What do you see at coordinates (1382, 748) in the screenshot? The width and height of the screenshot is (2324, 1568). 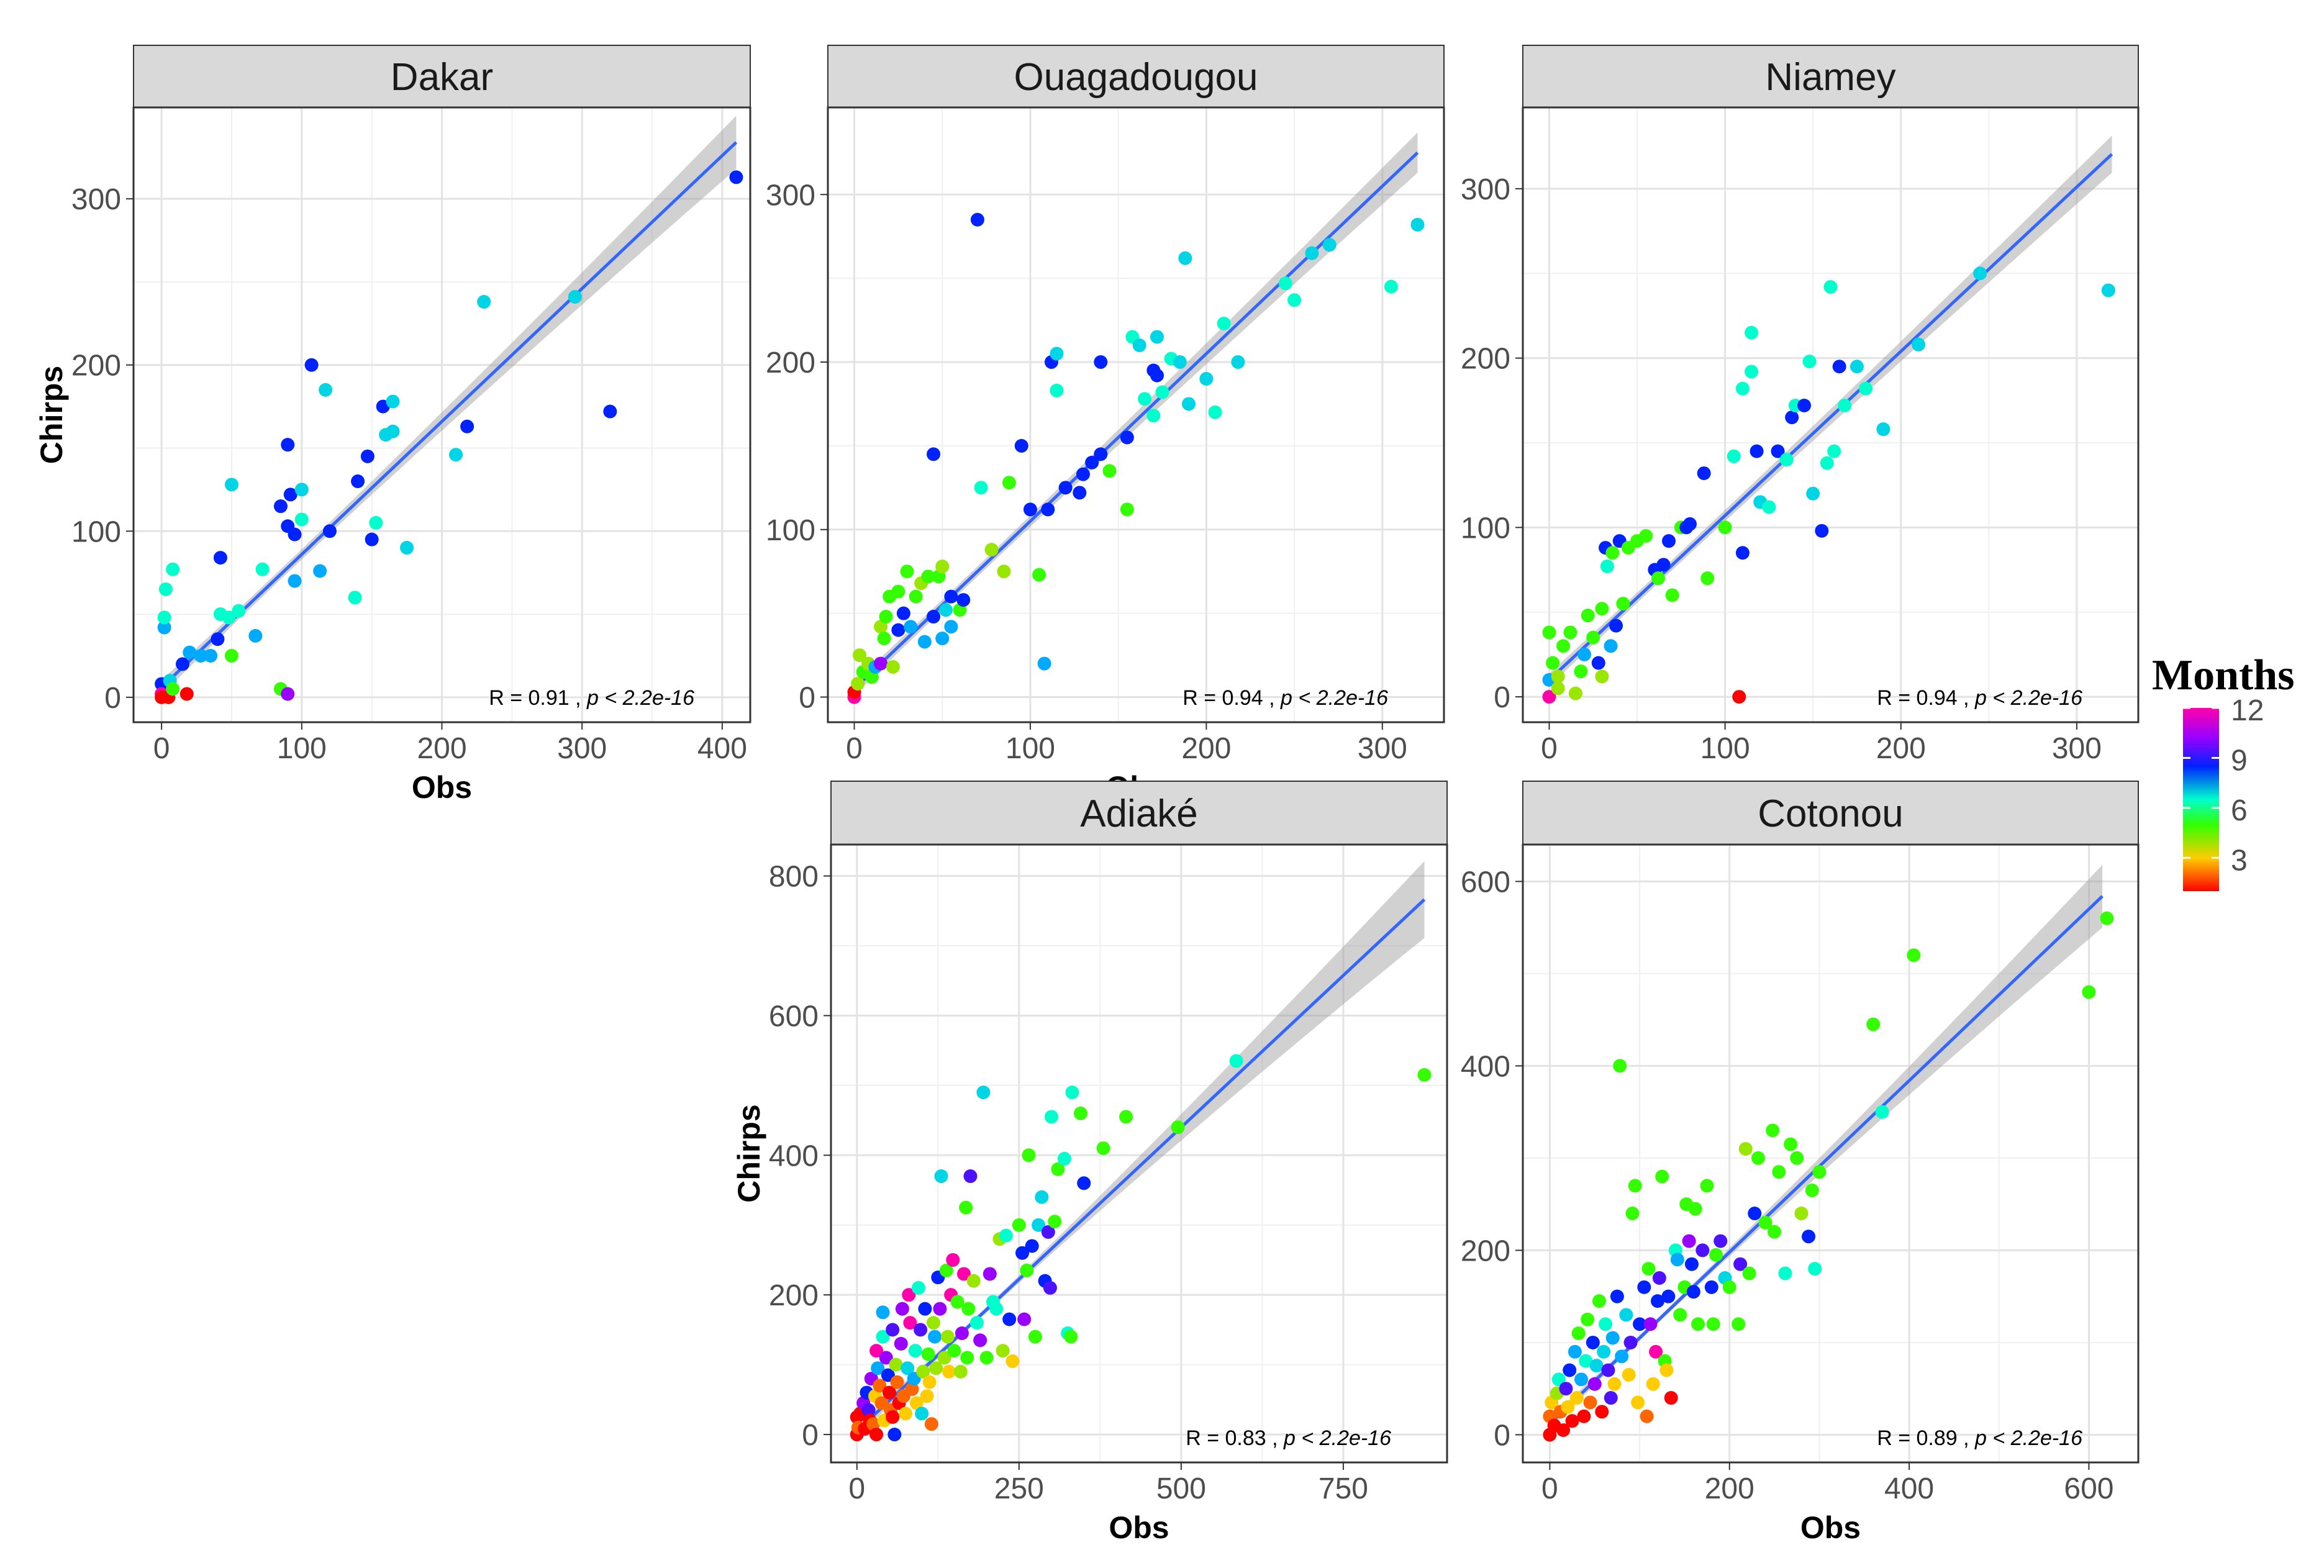 I see `x-tick-label: 300` at bounding box center [1382, 748].